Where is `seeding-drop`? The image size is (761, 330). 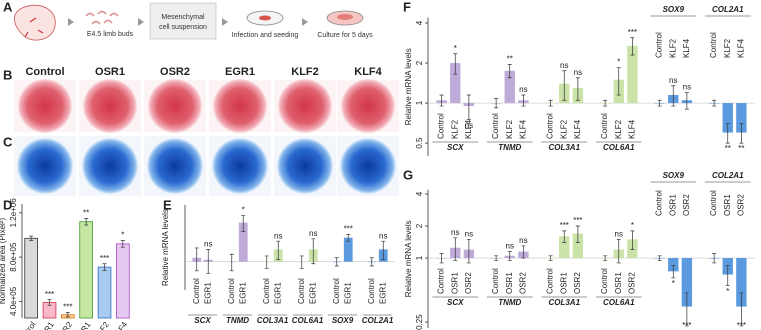
seeding-drop is located at coordinates (265, 18).